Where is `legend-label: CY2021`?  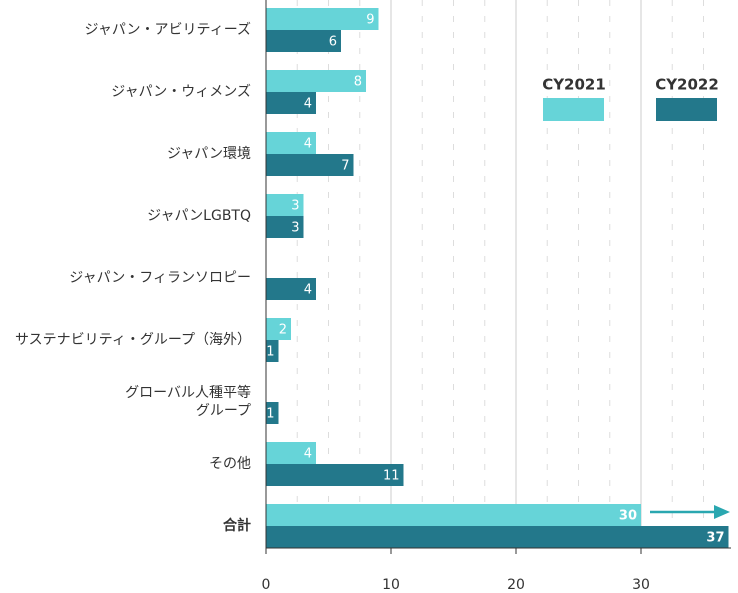
legend-label: CY2021 is located at coordinates (574, 85).